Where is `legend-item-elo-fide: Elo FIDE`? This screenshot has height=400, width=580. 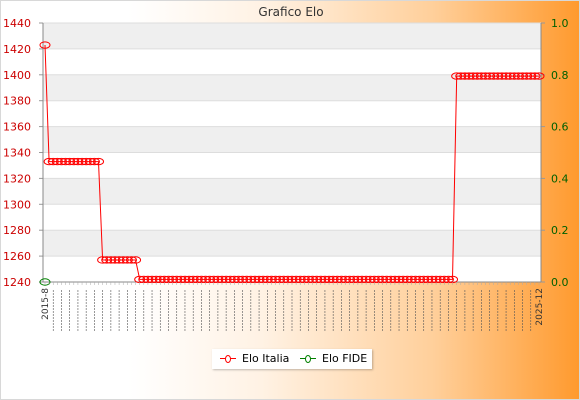
legend-item-elo-fide: Elo FIDE is located at coordinates (333, 358).